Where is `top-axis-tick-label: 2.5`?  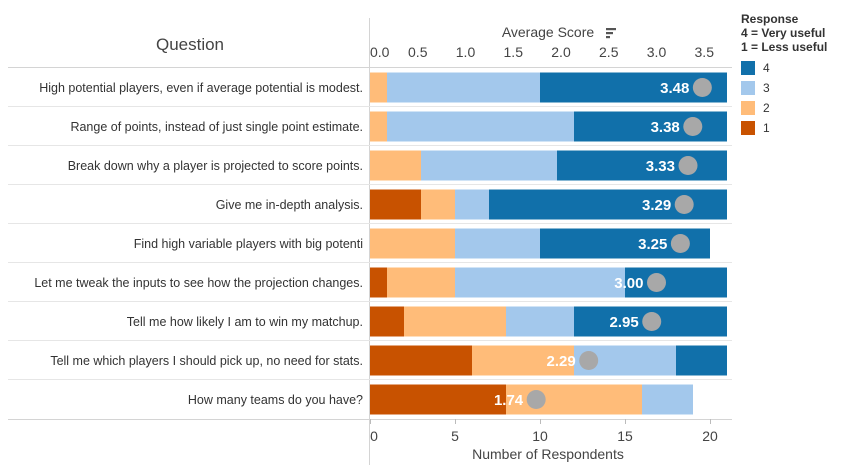
top-axis-tick-label: 2.5 is located at coordinates (609, 52).